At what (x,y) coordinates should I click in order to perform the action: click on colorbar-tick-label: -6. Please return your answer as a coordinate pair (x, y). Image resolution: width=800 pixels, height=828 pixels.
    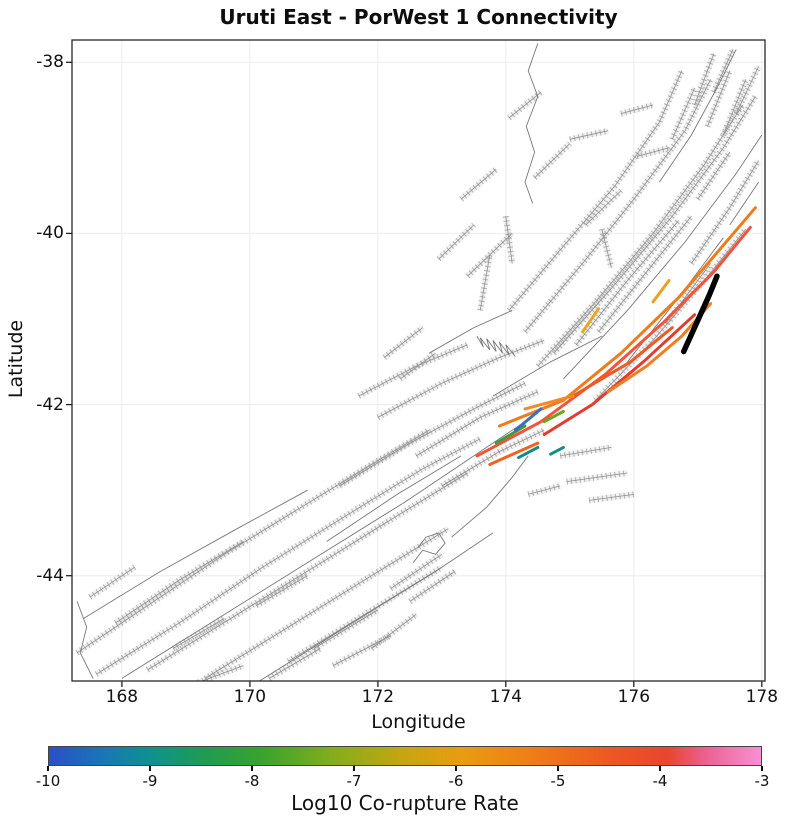
    Looking at the image, I should click on (456, 781).